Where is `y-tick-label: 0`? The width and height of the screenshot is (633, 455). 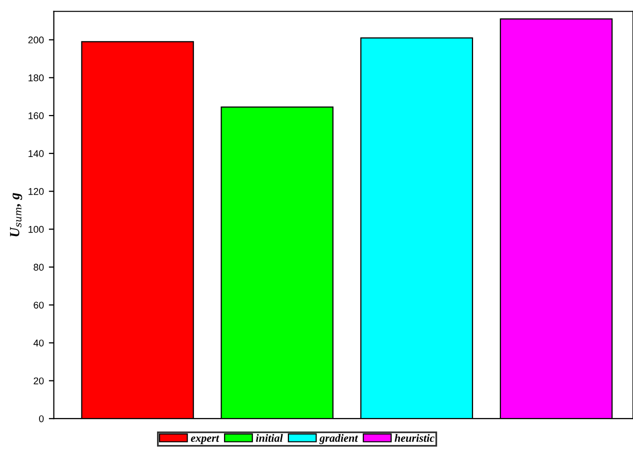 y-tick-label: 0 is located at coordinates (41, 418).